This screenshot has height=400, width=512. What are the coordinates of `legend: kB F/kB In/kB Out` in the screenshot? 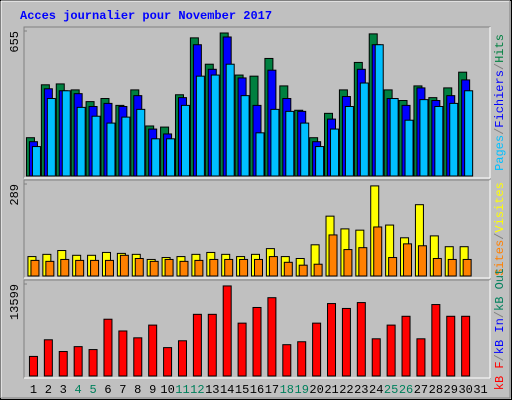 It's located at (500, 329).